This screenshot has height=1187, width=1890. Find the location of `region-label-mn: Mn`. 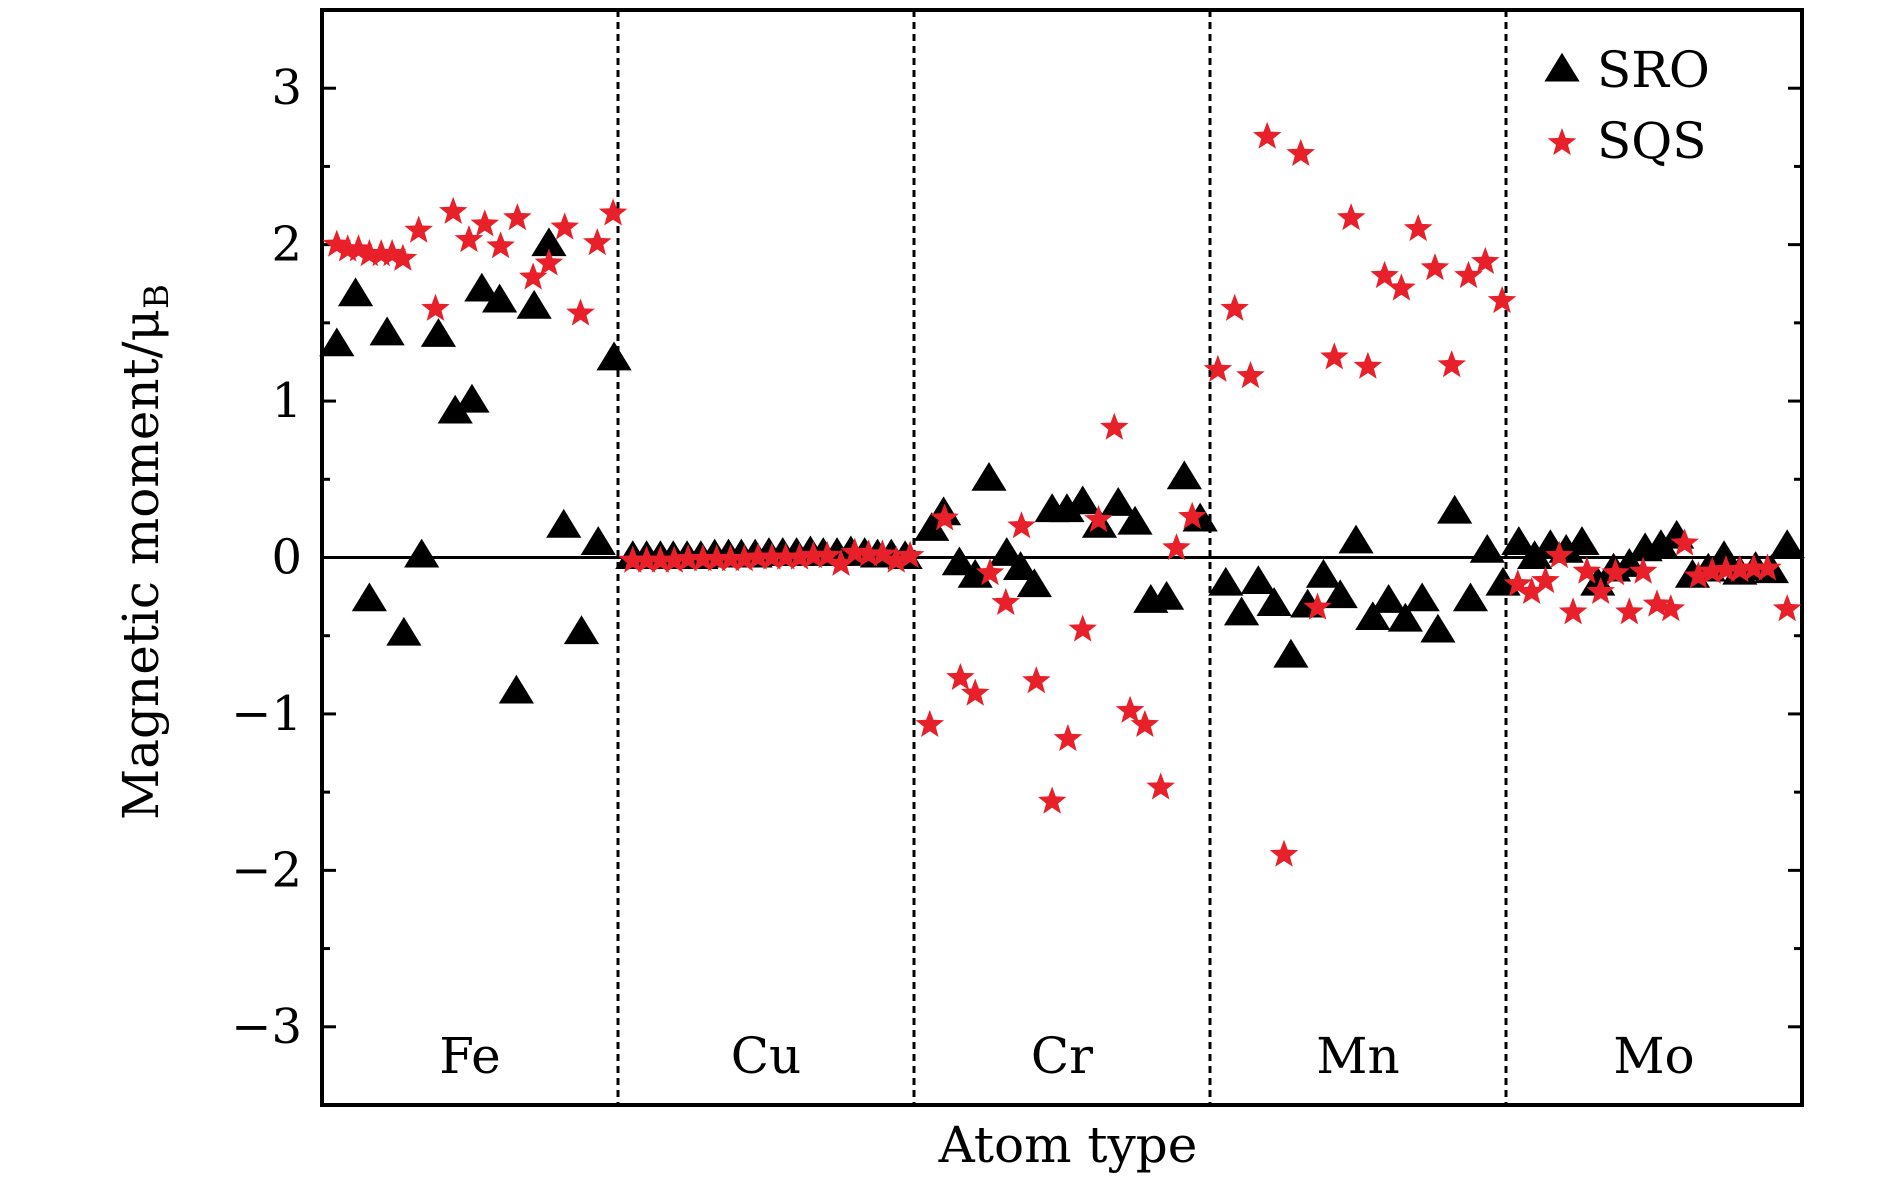

region-label-mn: Mn is located at coordinates (1357, 1056).